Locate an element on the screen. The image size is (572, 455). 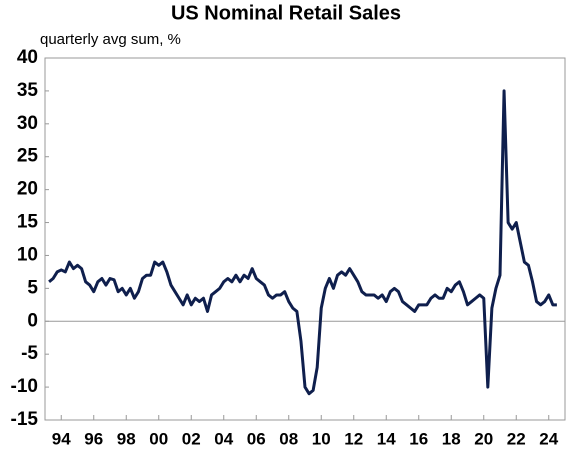
y-tick-label: -10 is located at coordinates (24, 386).